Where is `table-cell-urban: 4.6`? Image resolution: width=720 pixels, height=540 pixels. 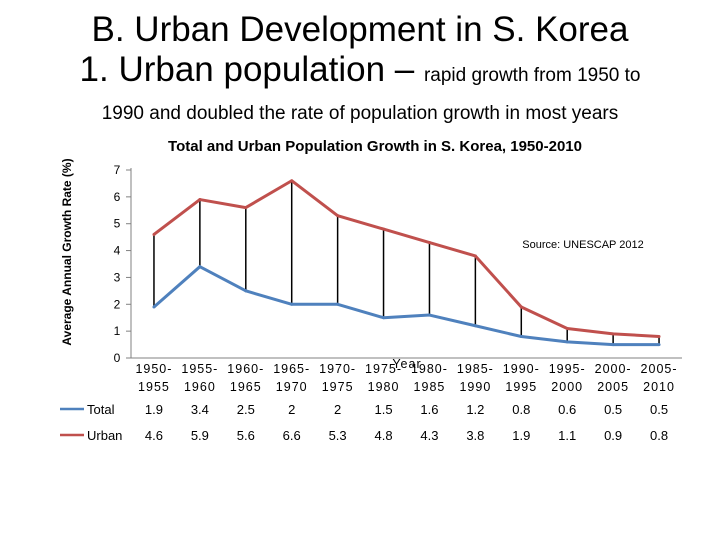 table-cell-urban: 4.6 is located at coordinates (154, 435).